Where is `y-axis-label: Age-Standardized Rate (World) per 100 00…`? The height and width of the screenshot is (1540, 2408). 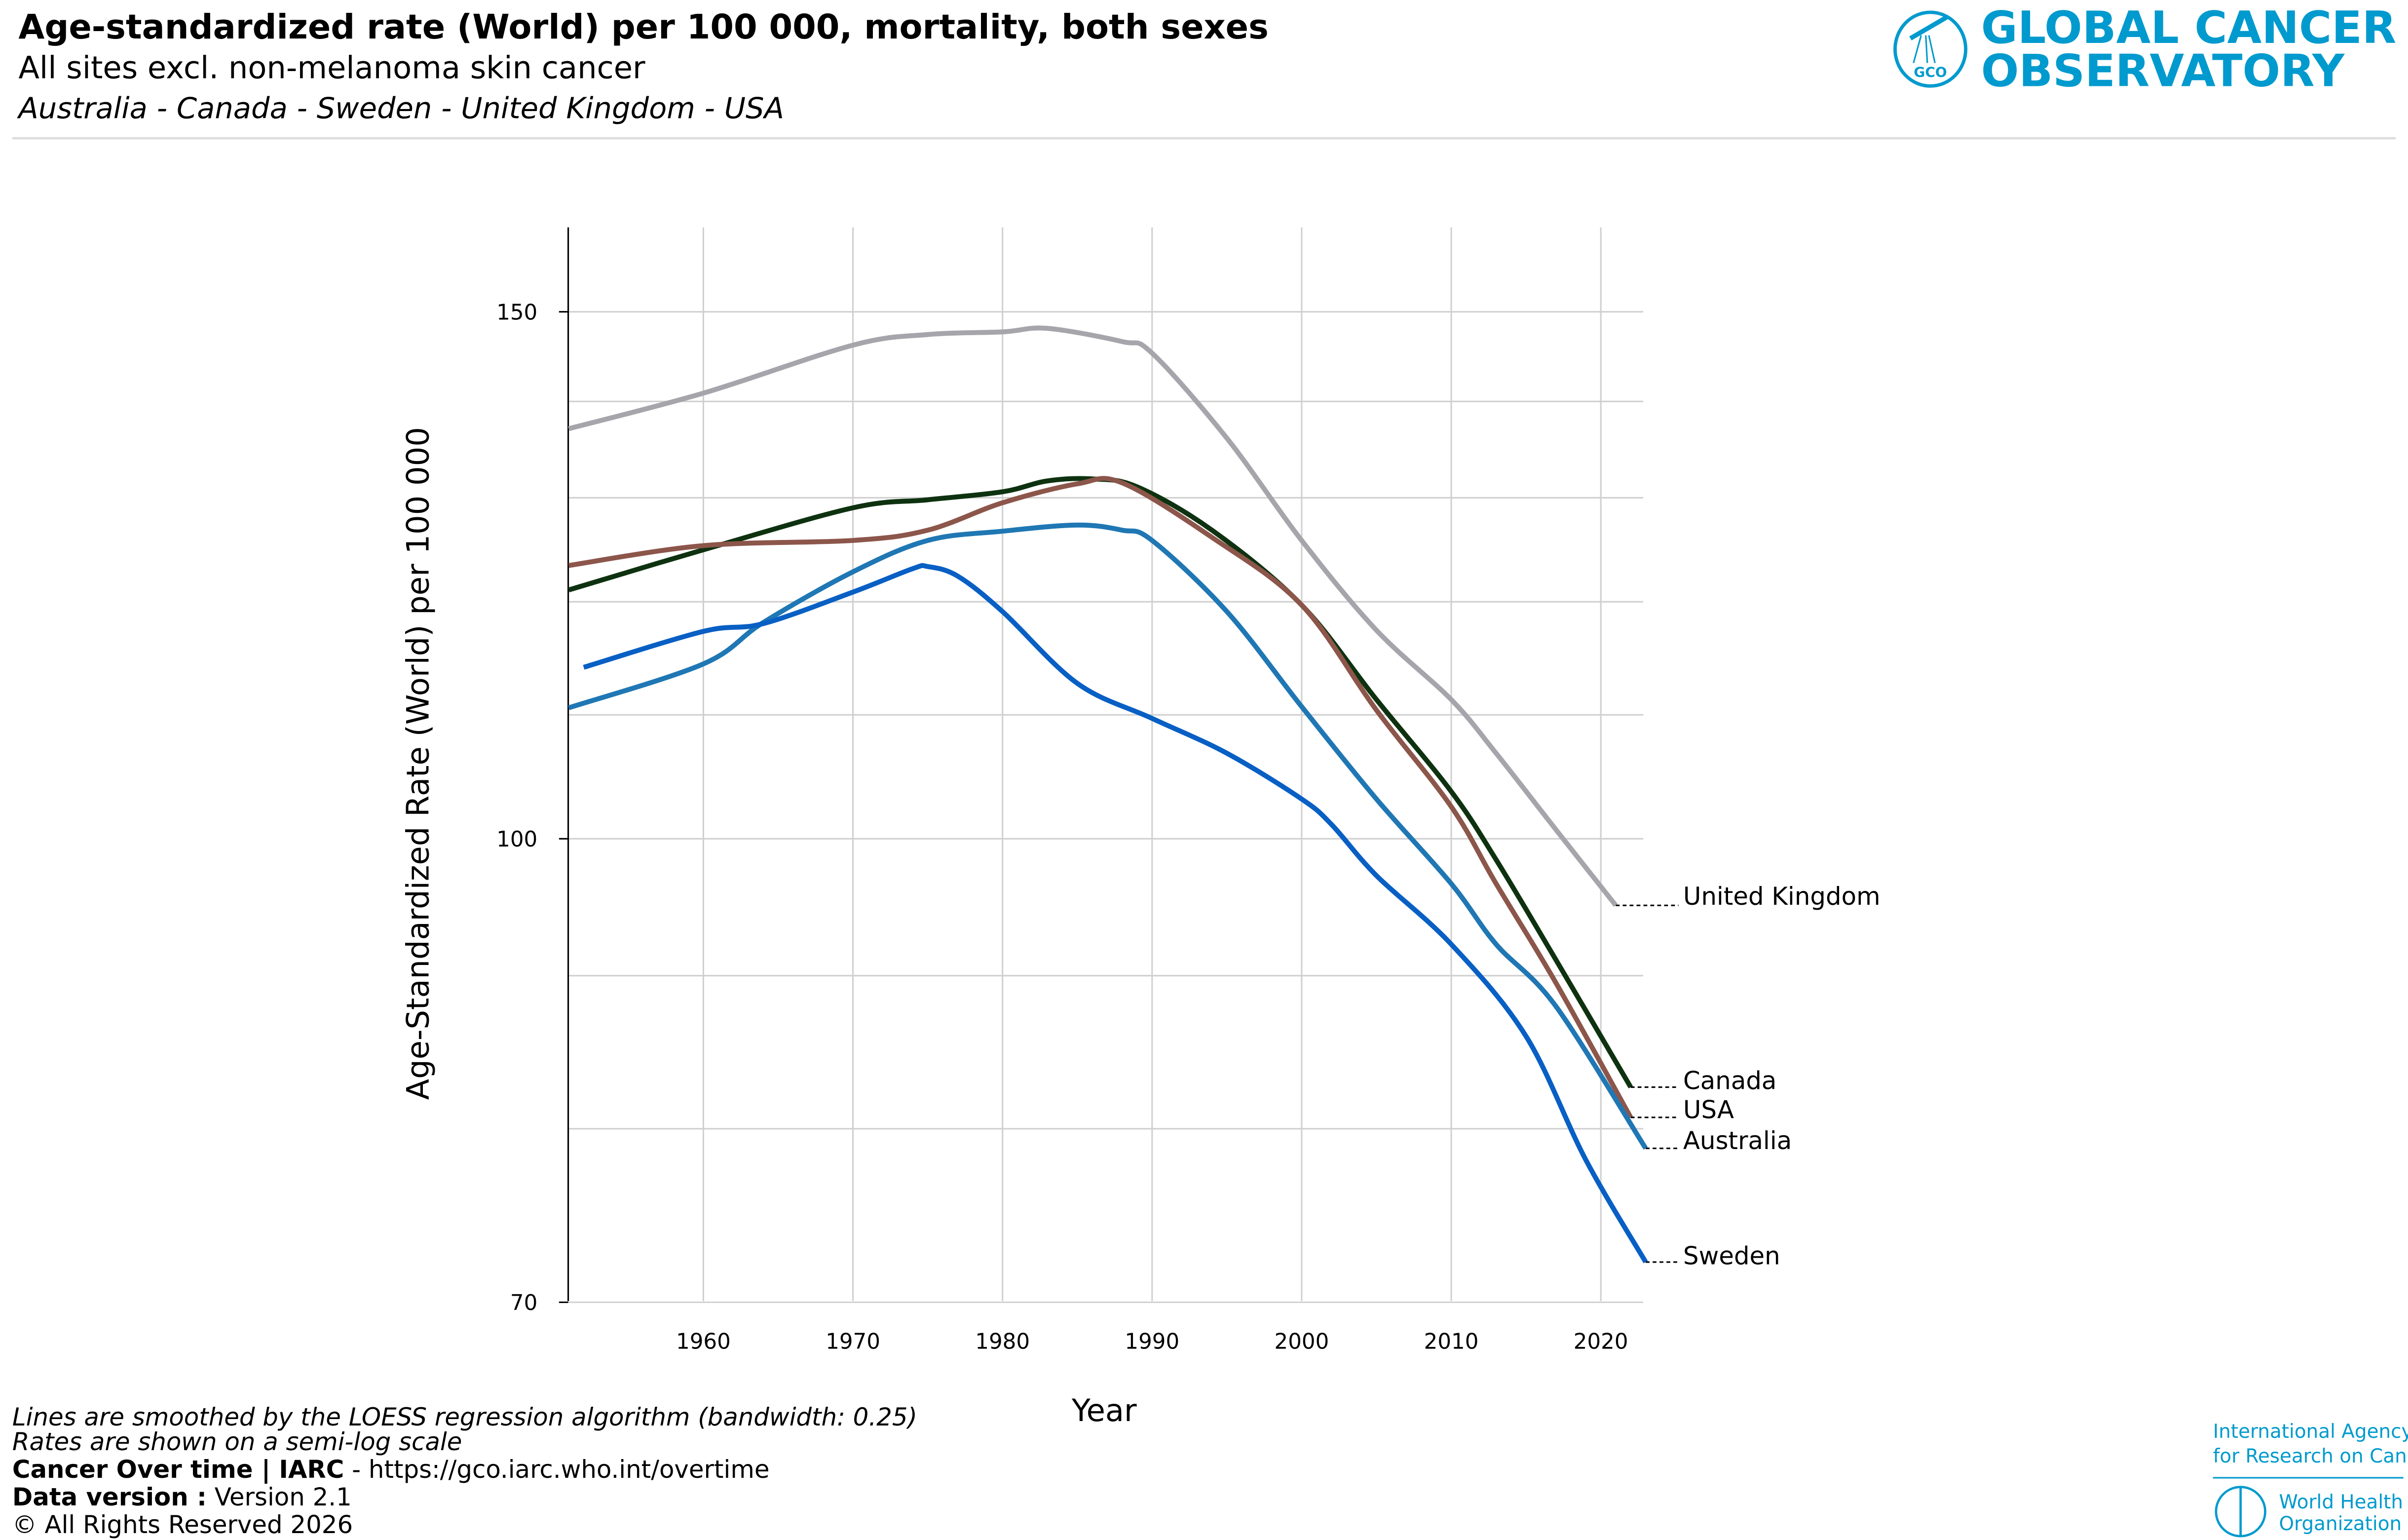
y-axis-label: Age-Standardized Rate (World) per 100 00… is located at coordinates (418, 763).